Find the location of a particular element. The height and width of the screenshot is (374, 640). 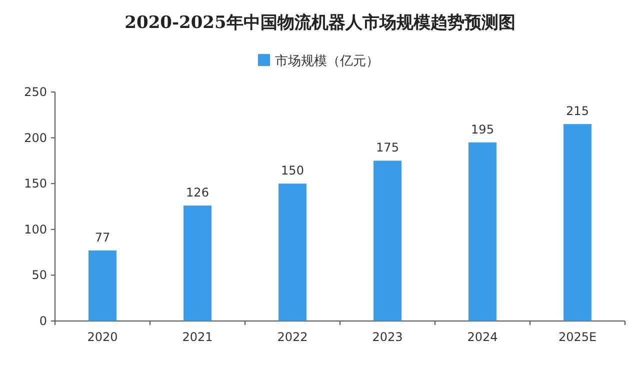

x-tick-label: 2024 is located at coordinates (482, 337).